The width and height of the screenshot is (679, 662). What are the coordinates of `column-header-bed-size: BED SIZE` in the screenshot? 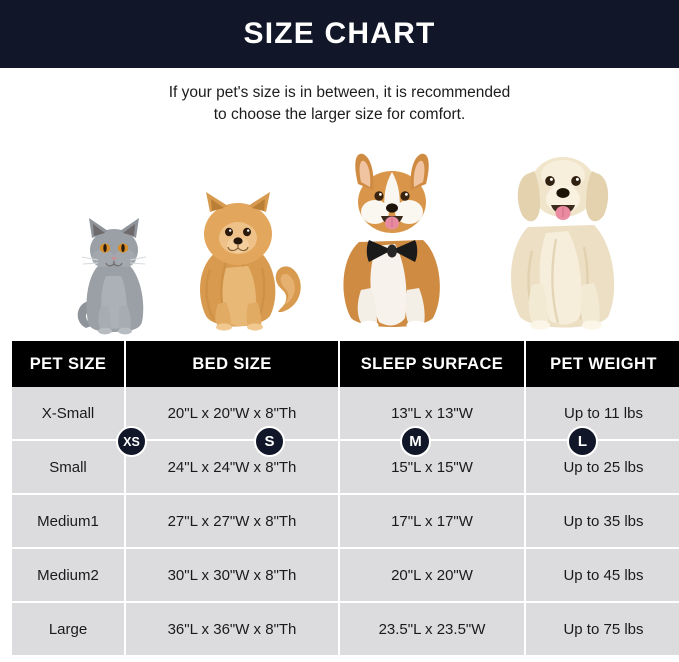 It's located at (232, 364).